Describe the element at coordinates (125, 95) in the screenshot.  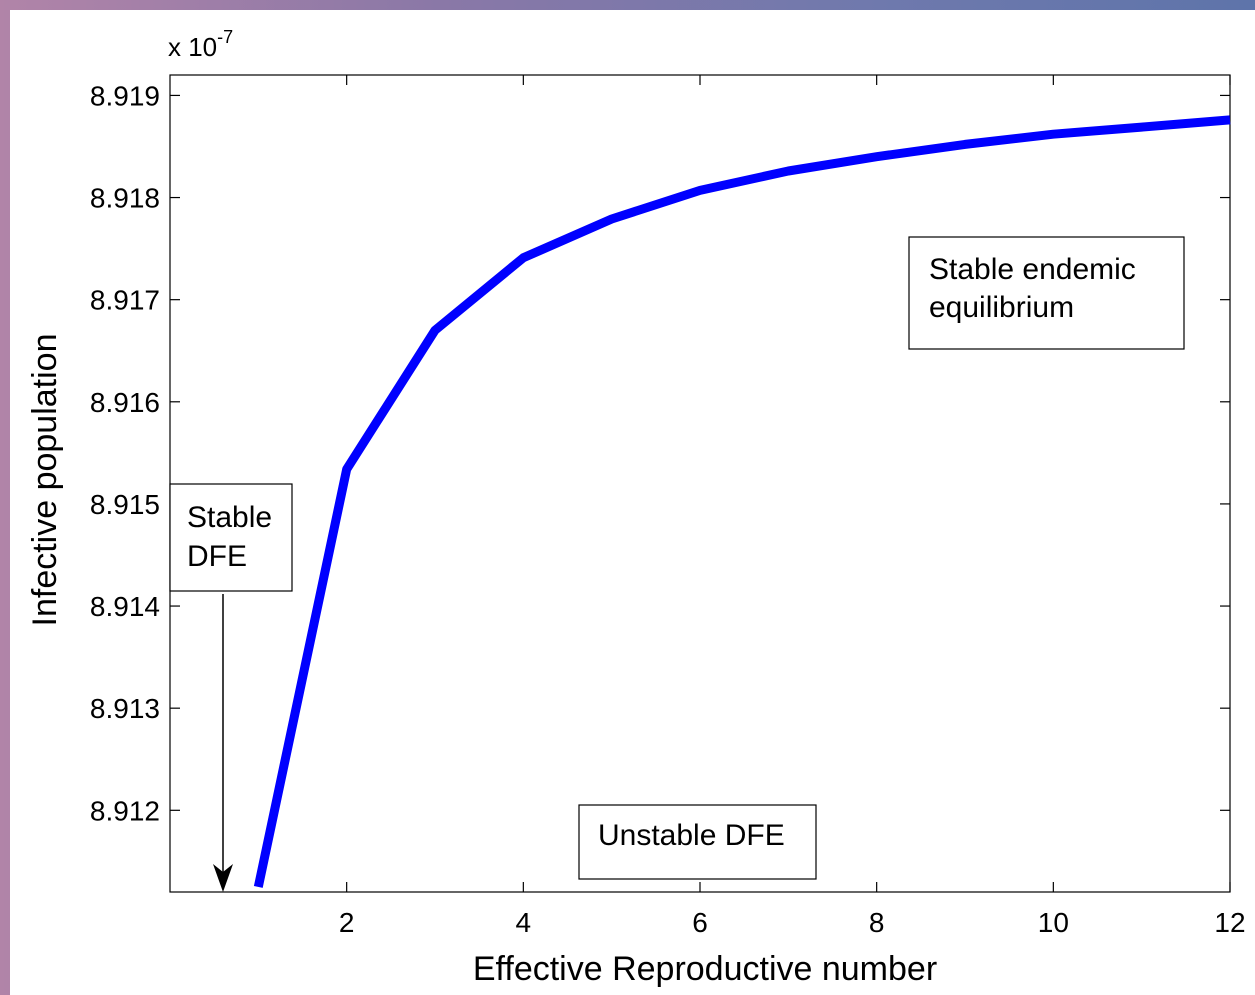
I see `y-tick-label: 8.919` at that location.